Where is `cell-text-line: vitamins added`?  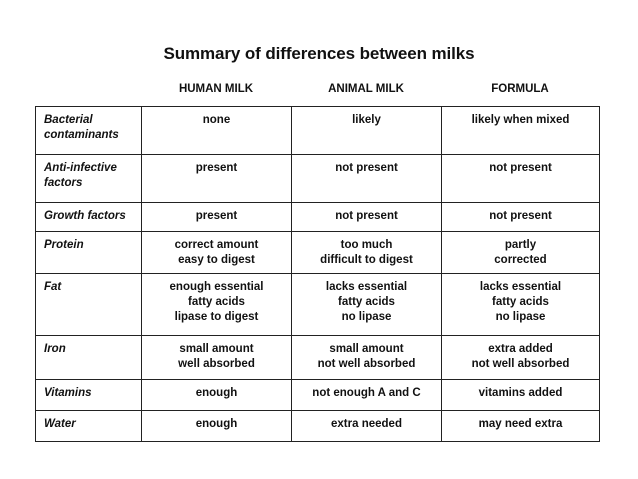
cell-text-line: vitamins added is located at coordinates (520, 393).